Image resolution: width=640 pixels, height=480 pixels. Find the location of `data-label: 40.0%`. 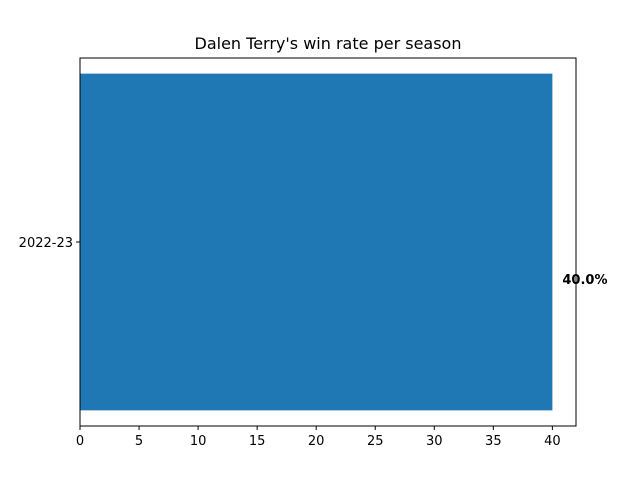

data-label: 40.0% is located at coordinates (584, 280).